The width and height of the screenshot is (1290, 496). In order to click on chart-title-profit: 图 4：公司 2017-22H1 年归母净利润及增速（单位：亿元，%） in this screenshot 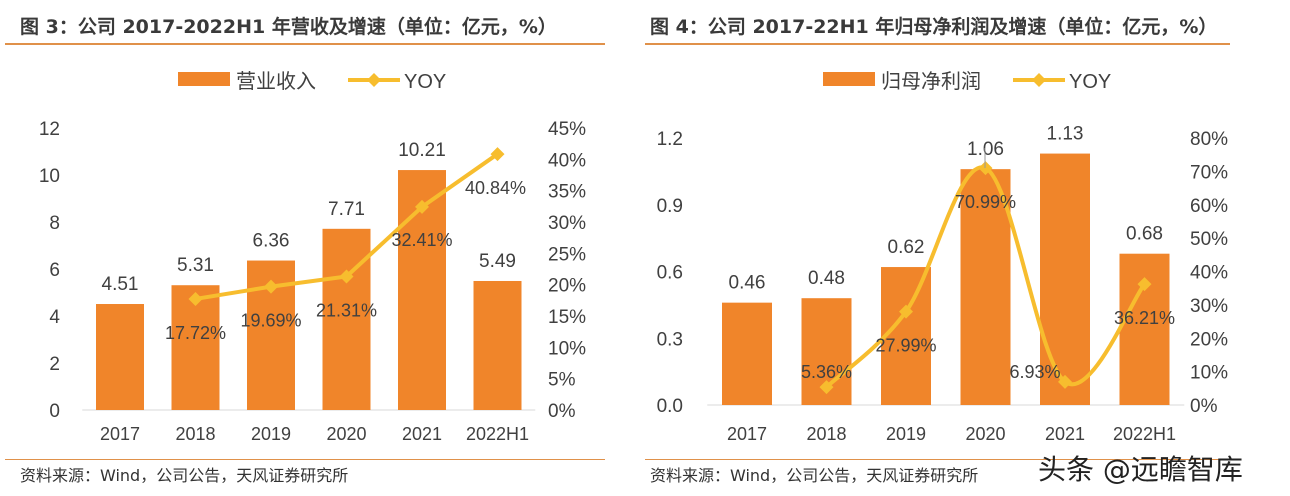, I will do `click(934, 27)`.